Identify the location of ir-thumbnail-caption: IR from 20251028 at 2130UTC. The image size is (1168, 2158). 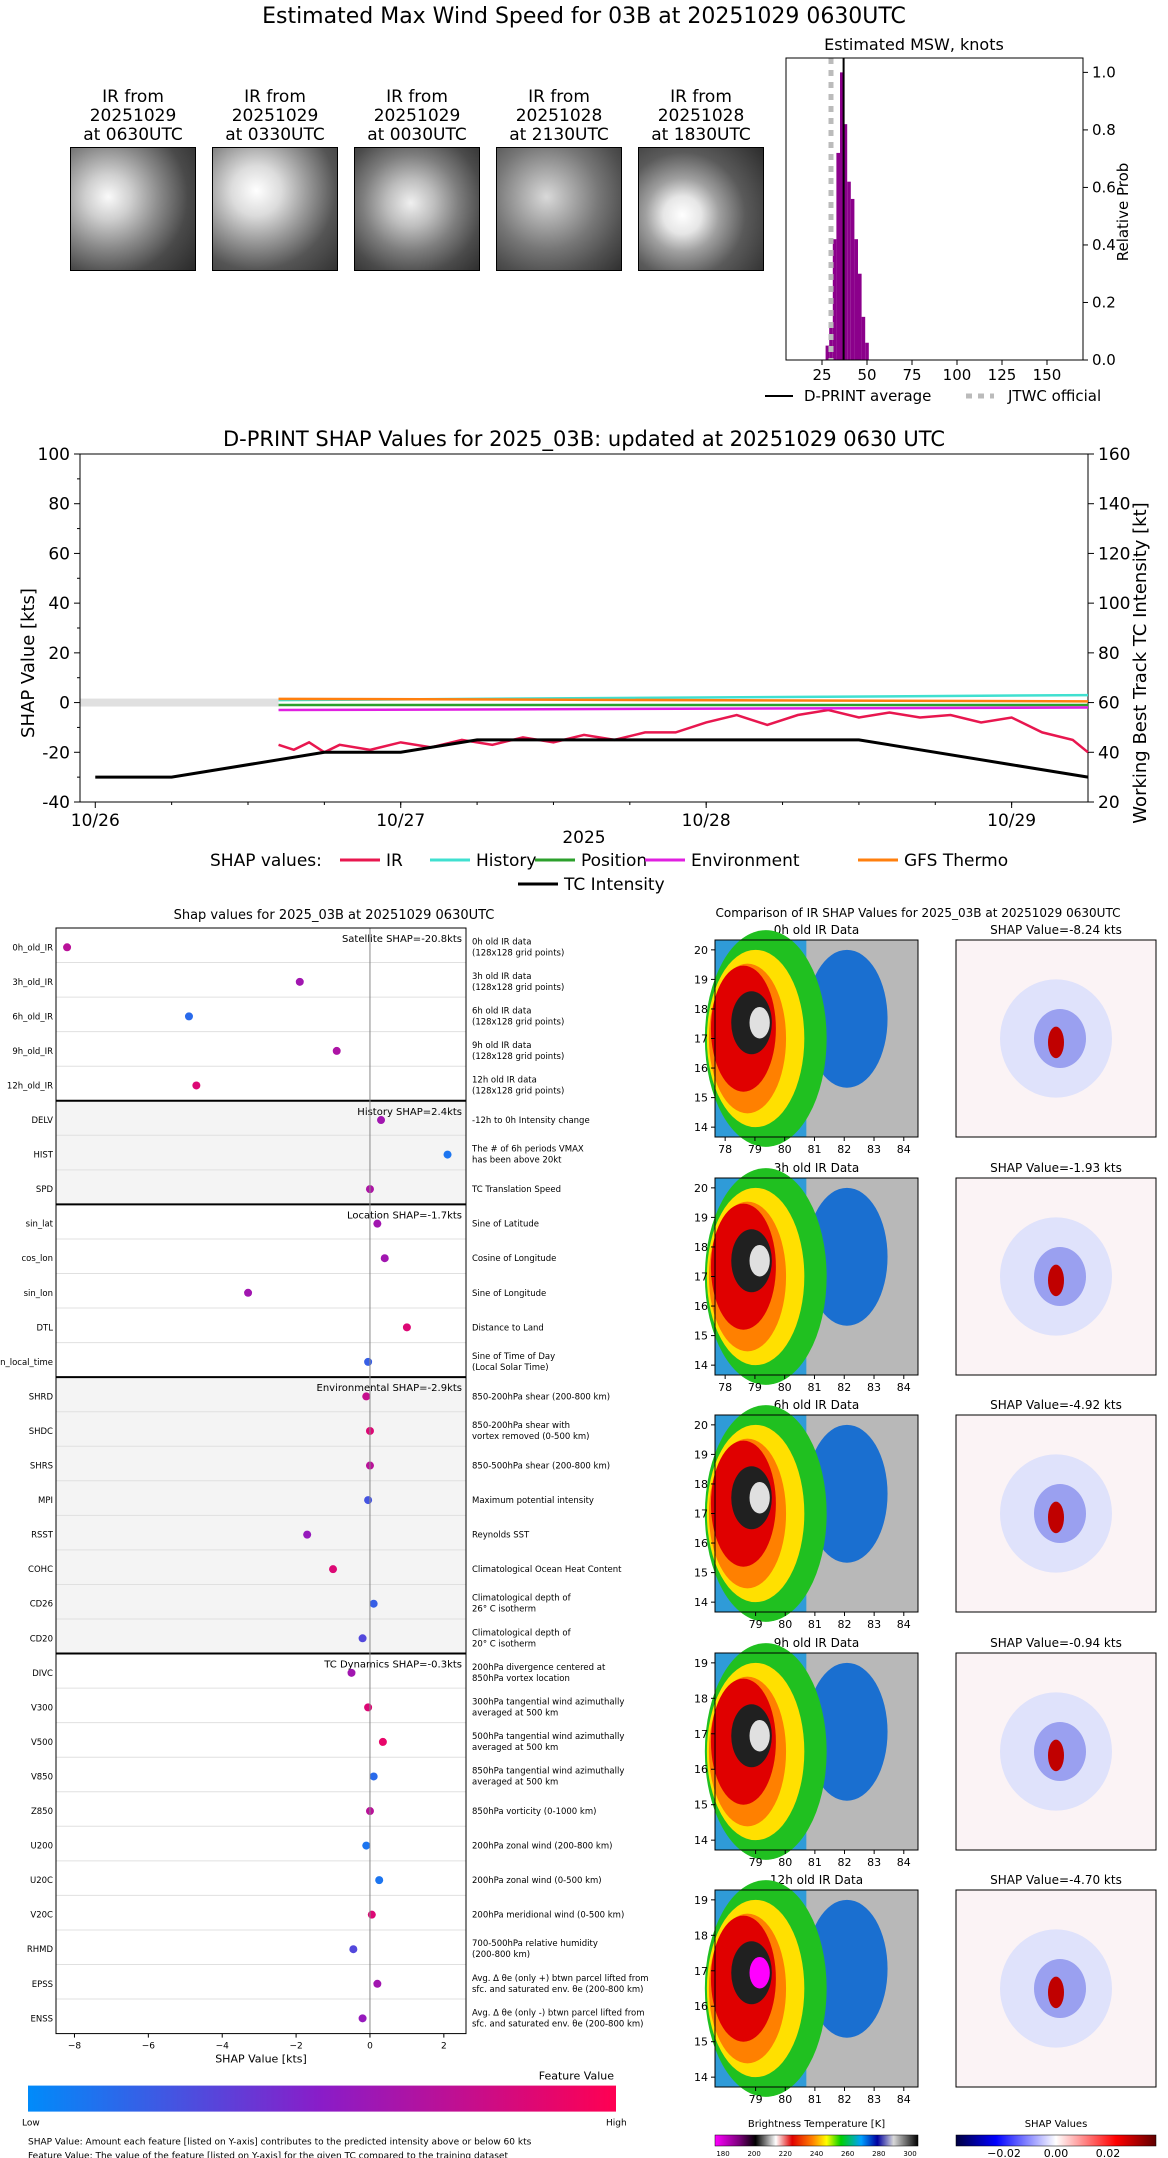
(559, 116).